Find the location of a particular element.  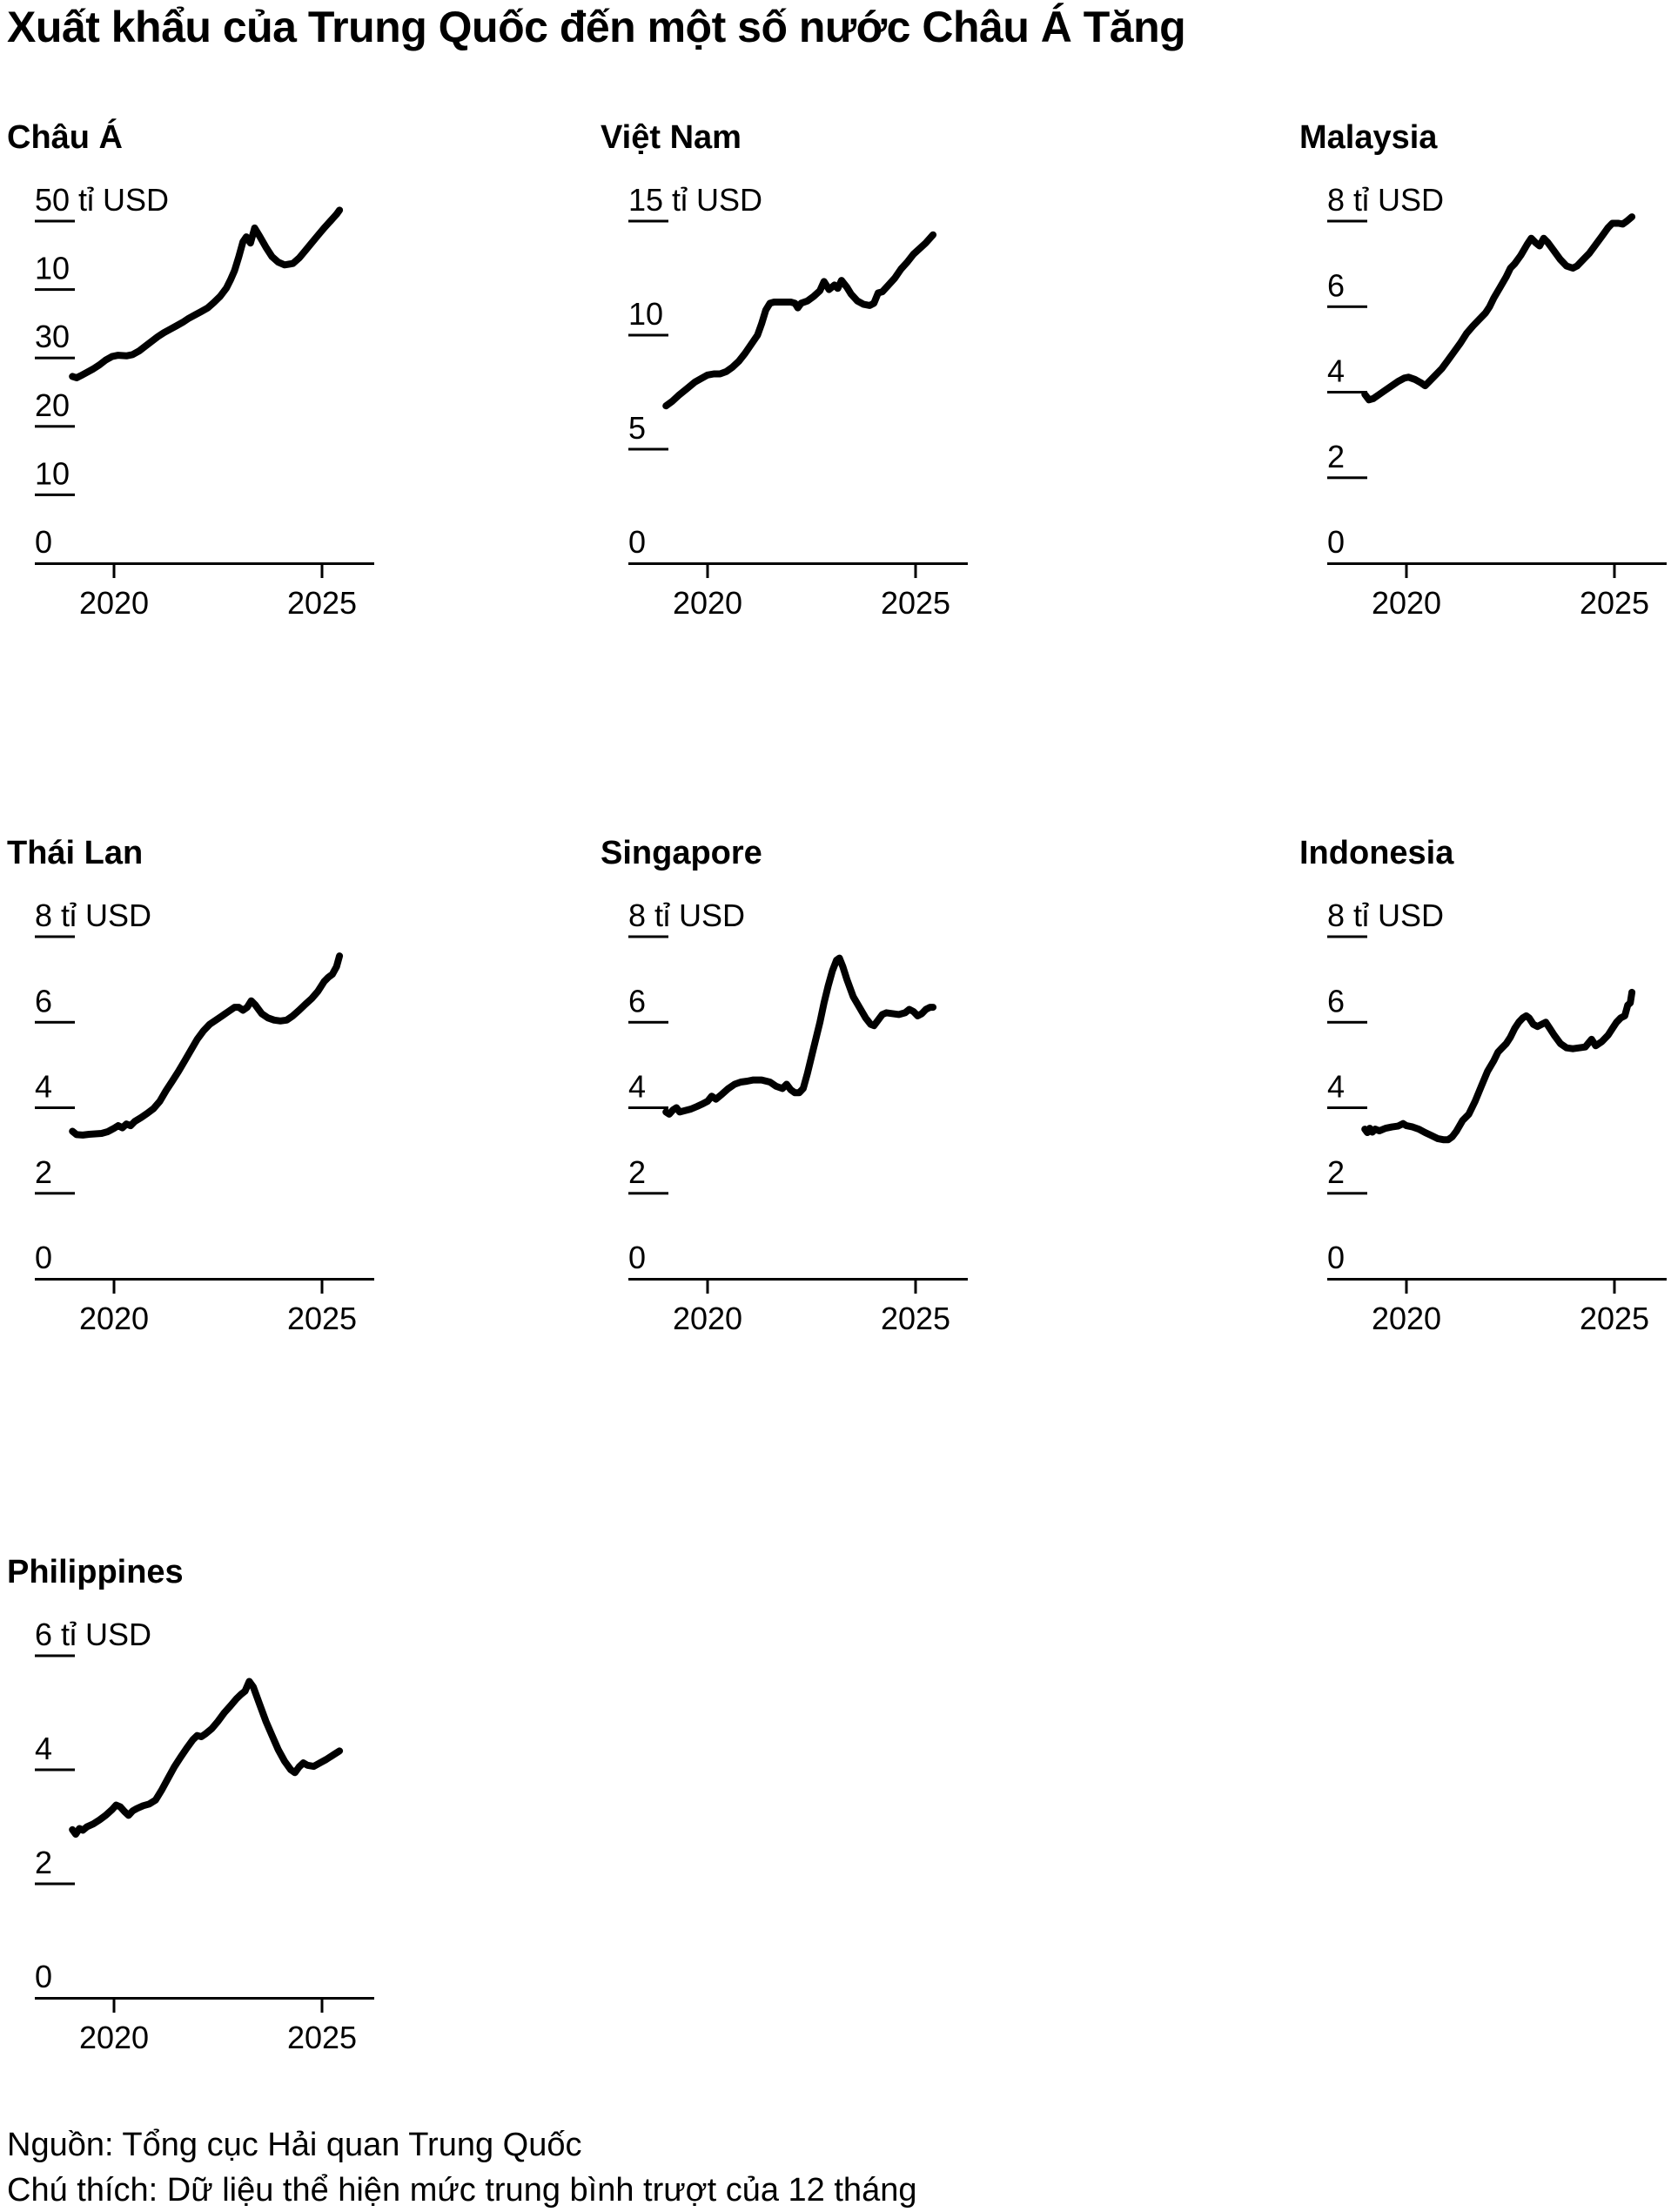

subplot-title-philippines: Philippines is located at coordinates (95, 1572).